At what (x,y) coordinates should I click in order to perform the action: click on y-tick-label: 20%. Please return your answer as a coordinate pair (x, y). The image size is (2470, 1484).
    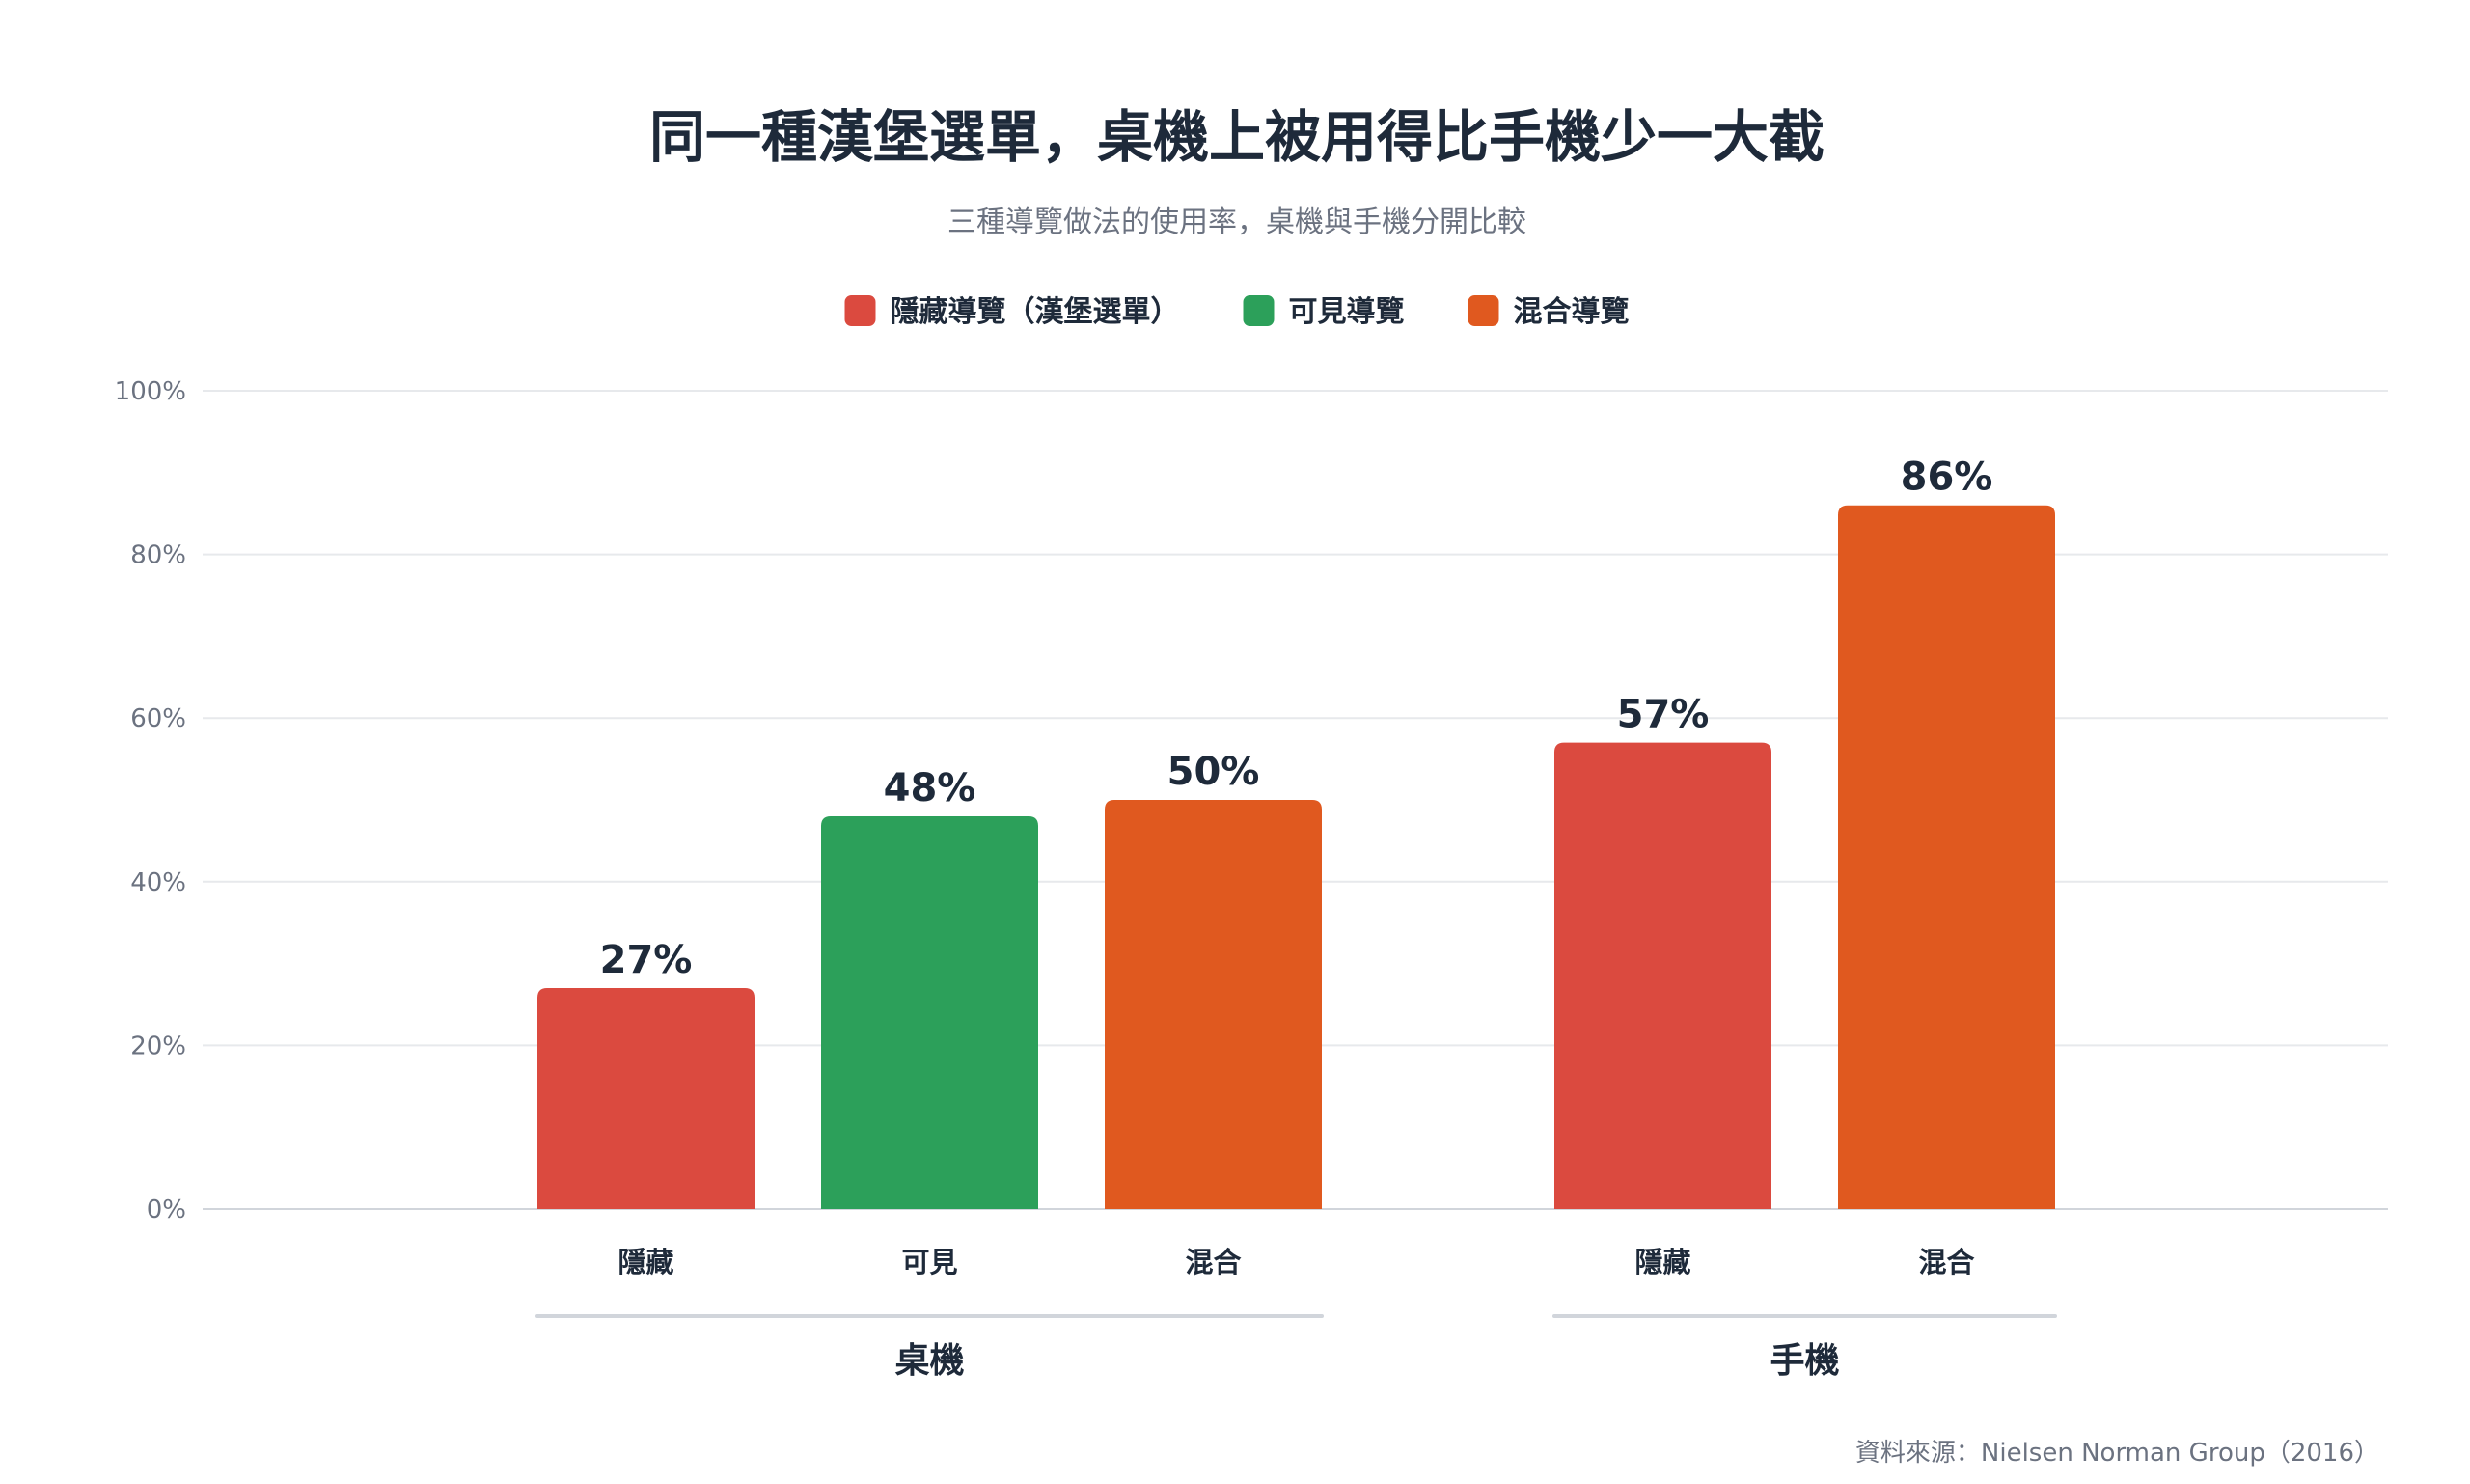
    Looking at the image, I should click on (158, 1045).